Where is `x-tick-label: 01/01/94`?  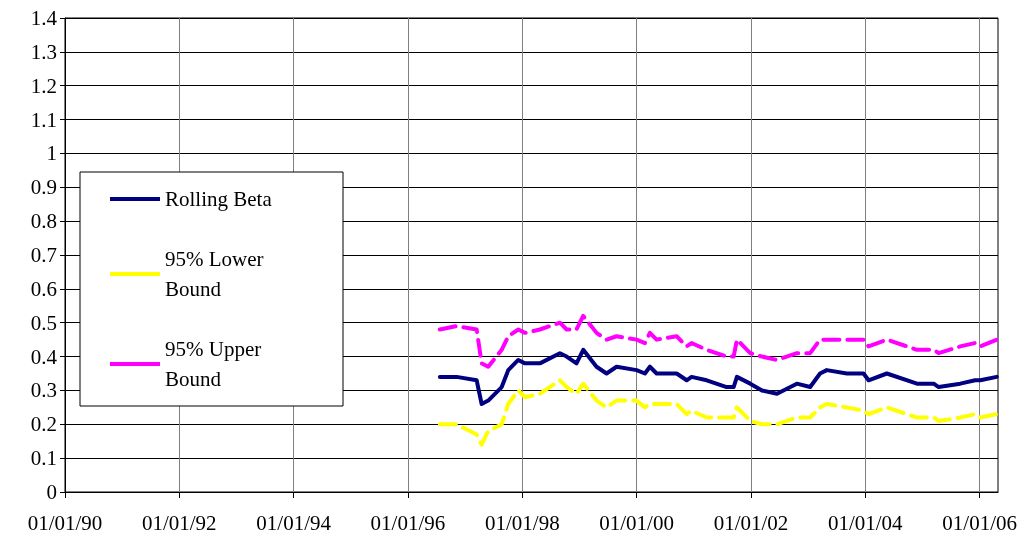 x-tick-label: 01/01/94 is located at coordinates (294, 522).